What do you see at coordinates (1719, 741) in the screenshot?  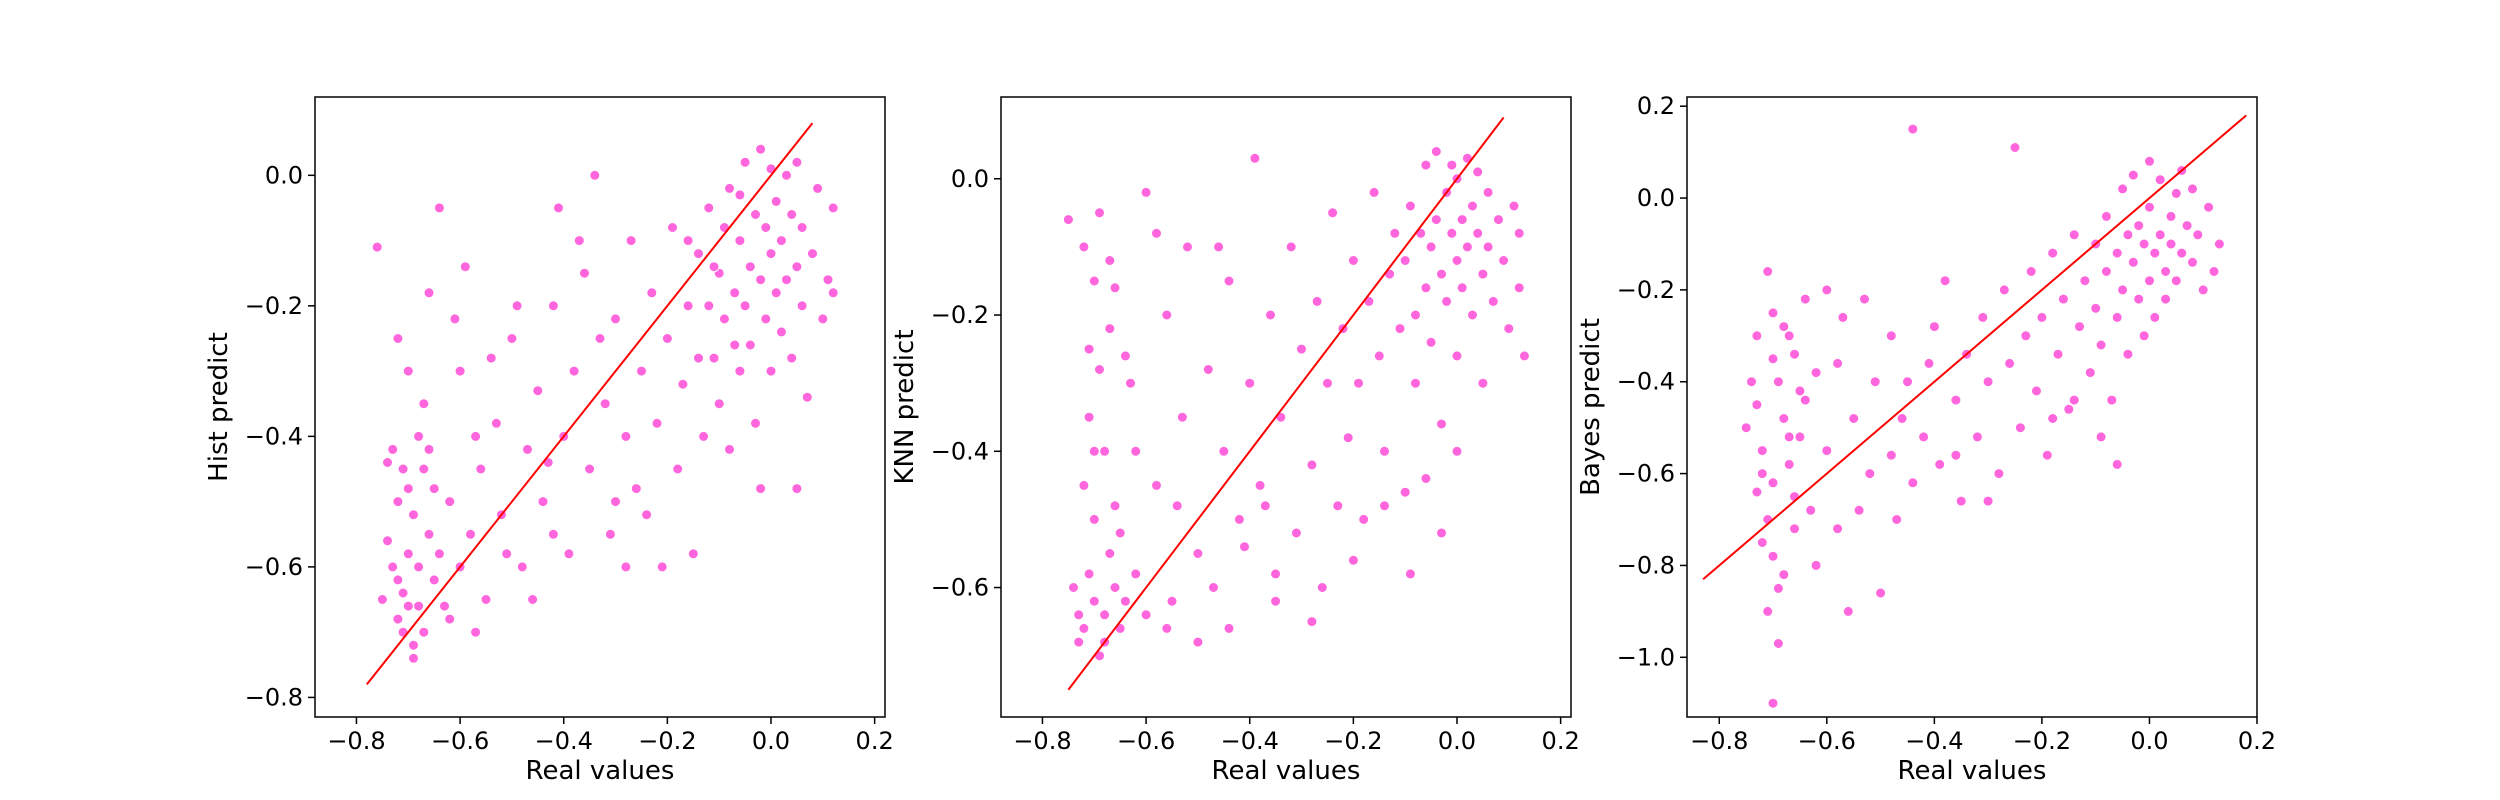 I see `x-tick-label: −0.8` at bounding box center [1719, 741].